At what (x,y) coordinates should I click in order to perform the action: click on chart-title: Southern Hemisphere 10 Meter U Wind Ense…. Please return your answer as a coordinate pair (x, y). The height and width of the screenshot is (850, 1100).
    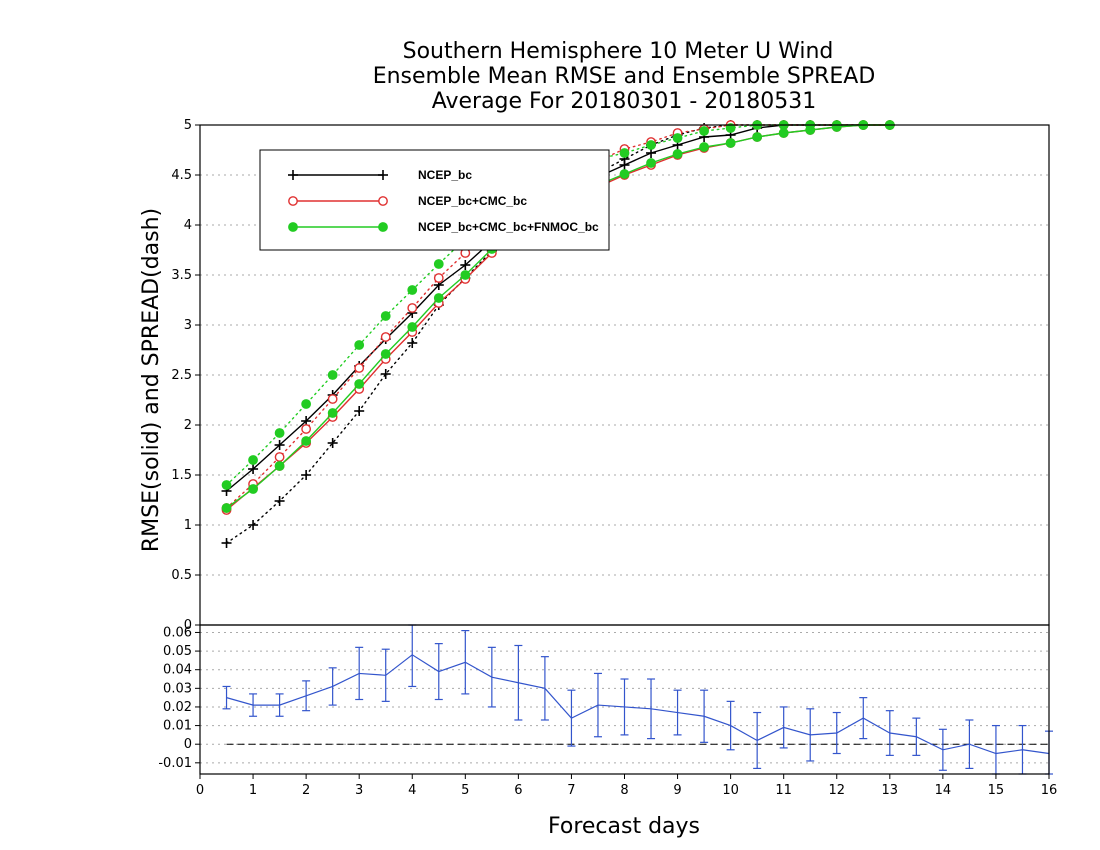
    Looking at the image, I should click on (624, 76).